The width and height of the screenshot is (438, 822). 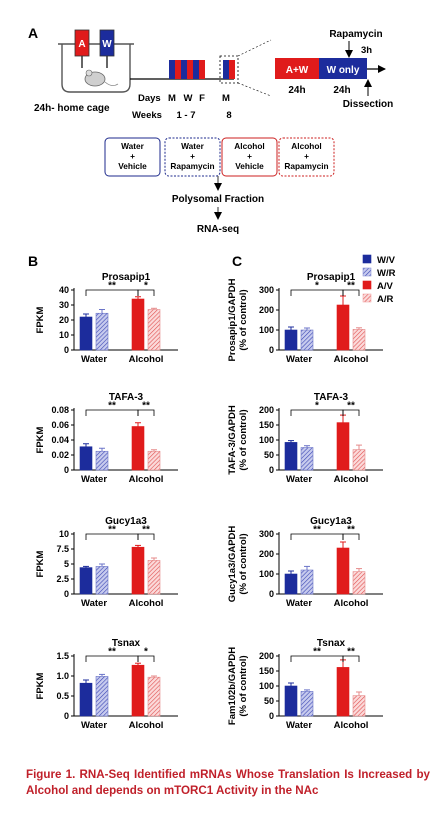 I want to click on y-tick-label: 20, so click(x=64, y=320).